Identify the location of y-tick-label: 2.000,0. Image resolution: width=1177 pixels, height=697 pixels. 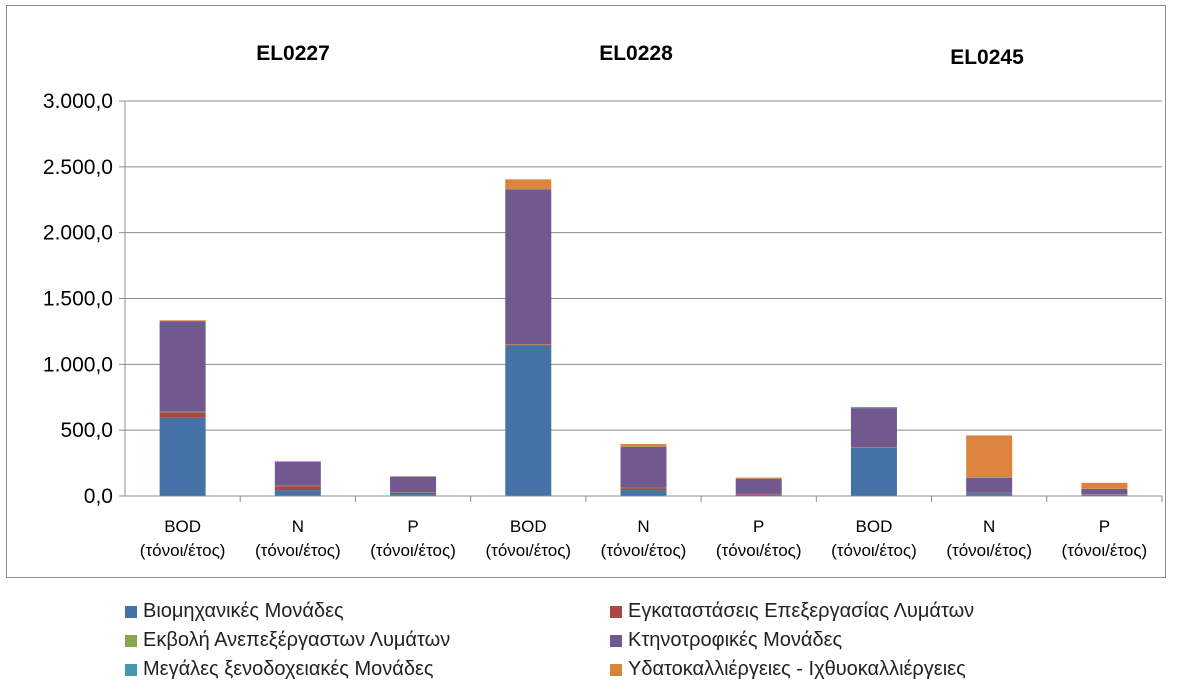
(78, 233).